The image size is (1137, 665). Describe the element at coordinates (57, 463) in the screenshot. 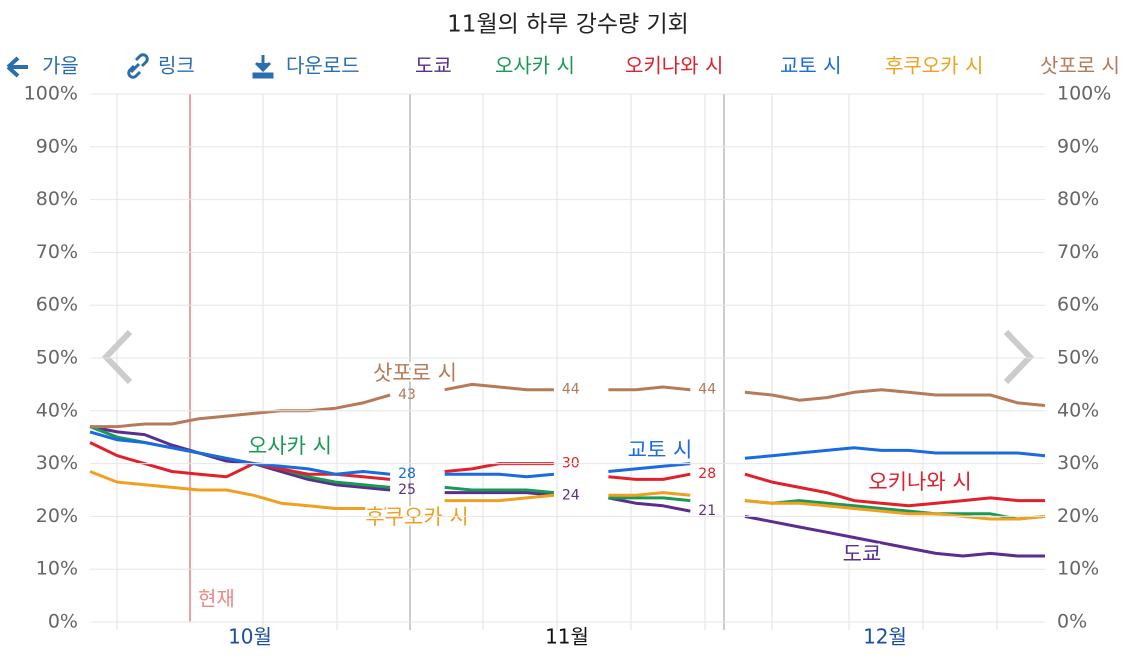

I see `y-tick-label: 30%` at that location.